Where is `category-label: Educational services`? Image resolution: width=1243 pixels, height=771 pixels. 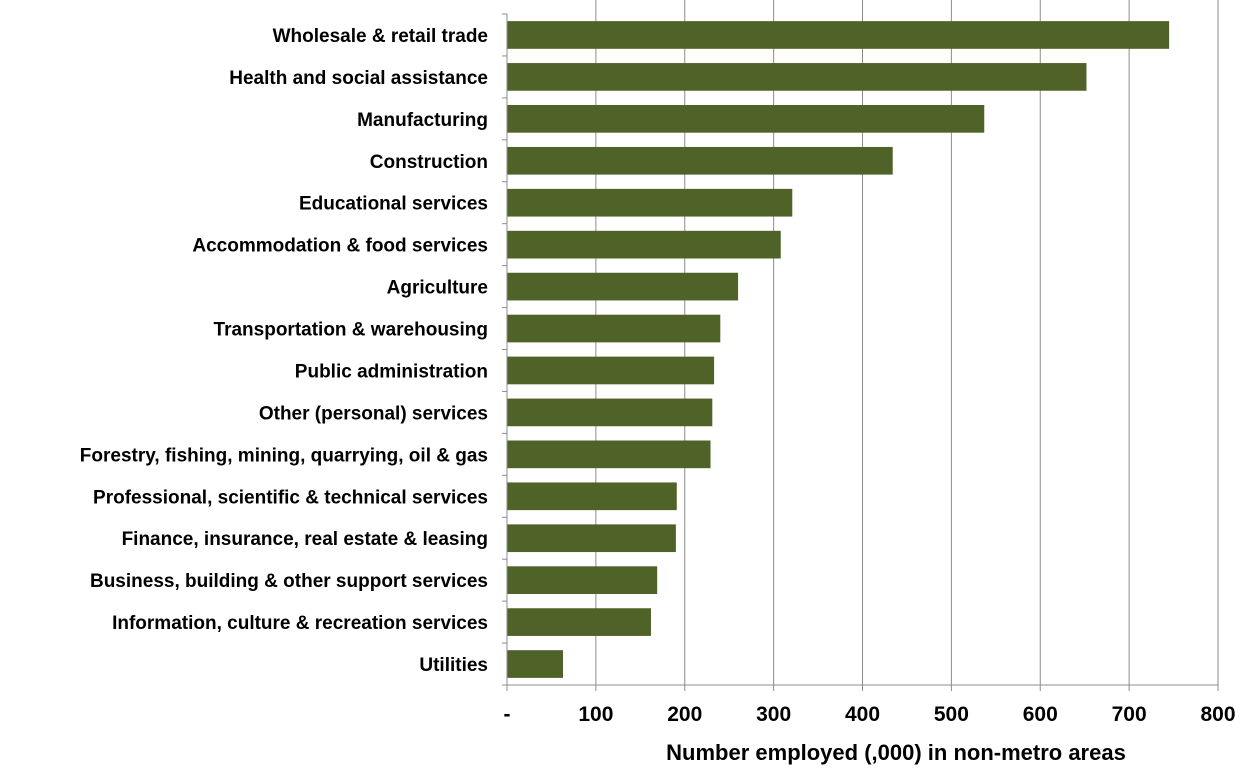
category-label: Educational services is located at coordinates (393, 204).